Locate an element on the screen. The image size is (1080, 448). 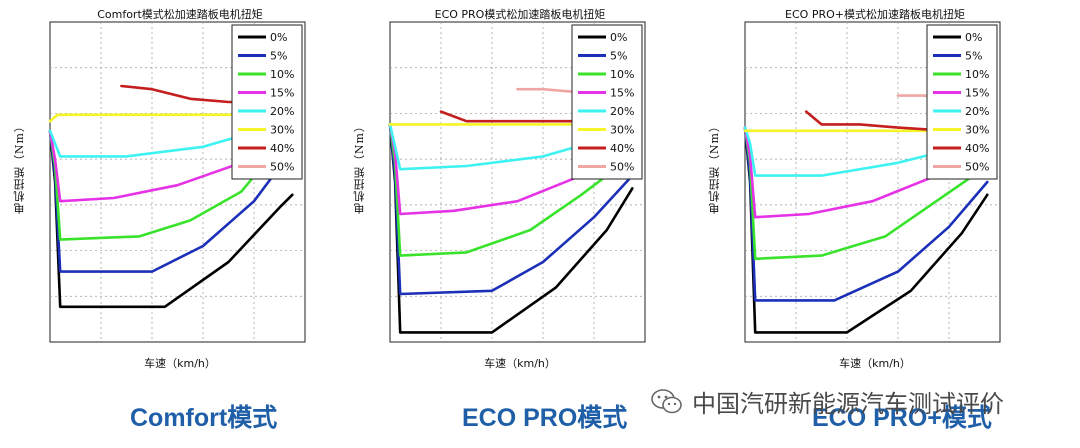
chart-title: ECO PRO+模式松加速踏板电机扭矩 is located at coordinates (875, 14).